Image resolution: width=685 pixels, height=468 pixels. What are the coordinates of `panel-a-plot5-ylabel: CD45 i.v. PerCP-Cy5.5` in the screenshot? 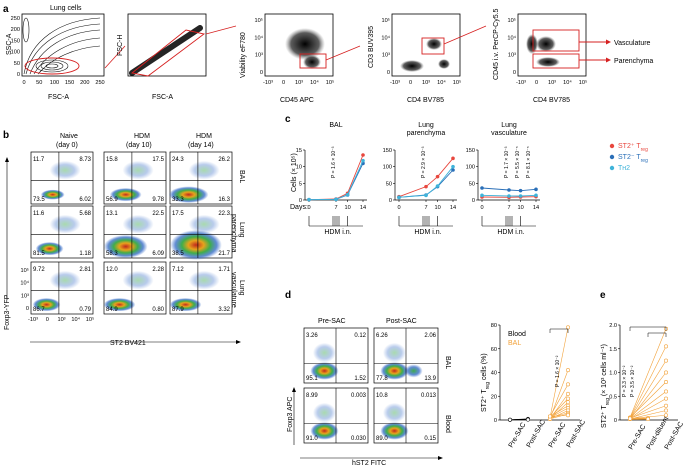 It's located at (496, 44).